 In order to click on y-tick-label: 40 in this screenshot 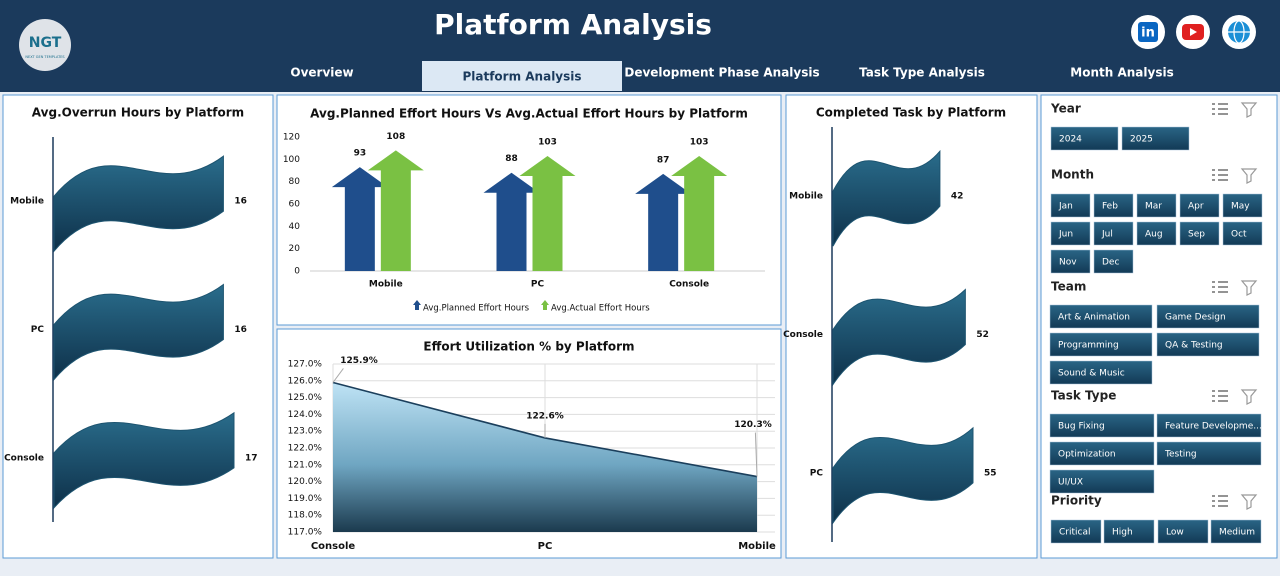, I will do `click(295, 227)`.